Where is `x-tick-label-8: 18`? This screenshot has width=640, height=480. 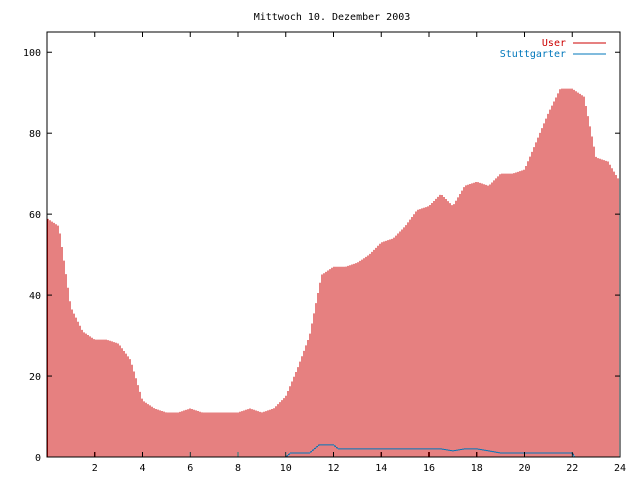 x-tick-label-8: 18 is located at coordinates (477, 468).